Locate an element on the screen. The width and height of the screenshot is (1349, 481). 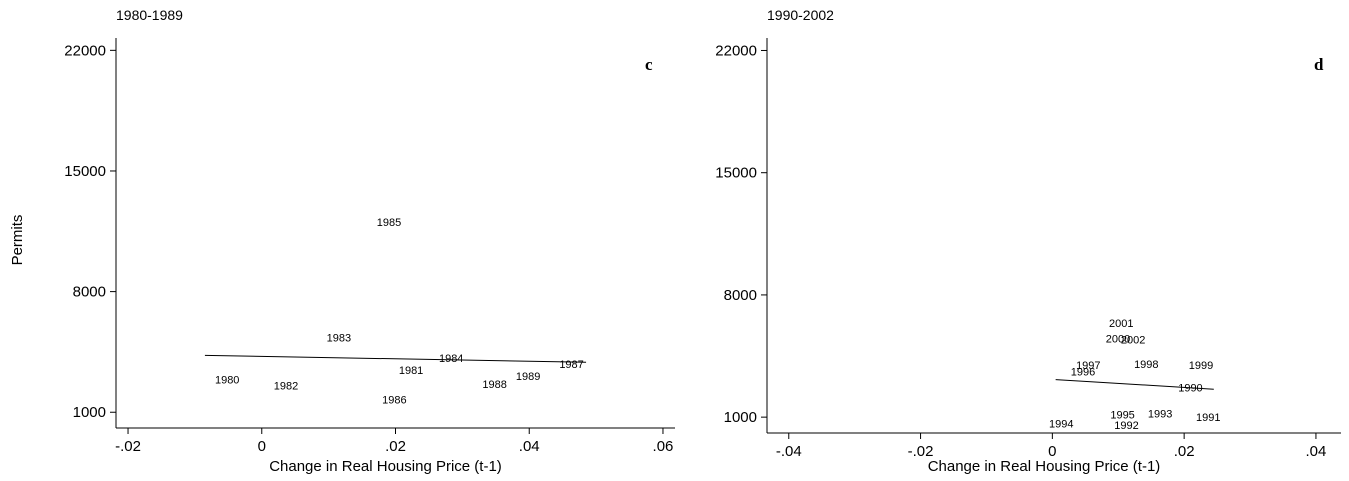
point-label-1981: 1981 is located at coordinates (411, 371).